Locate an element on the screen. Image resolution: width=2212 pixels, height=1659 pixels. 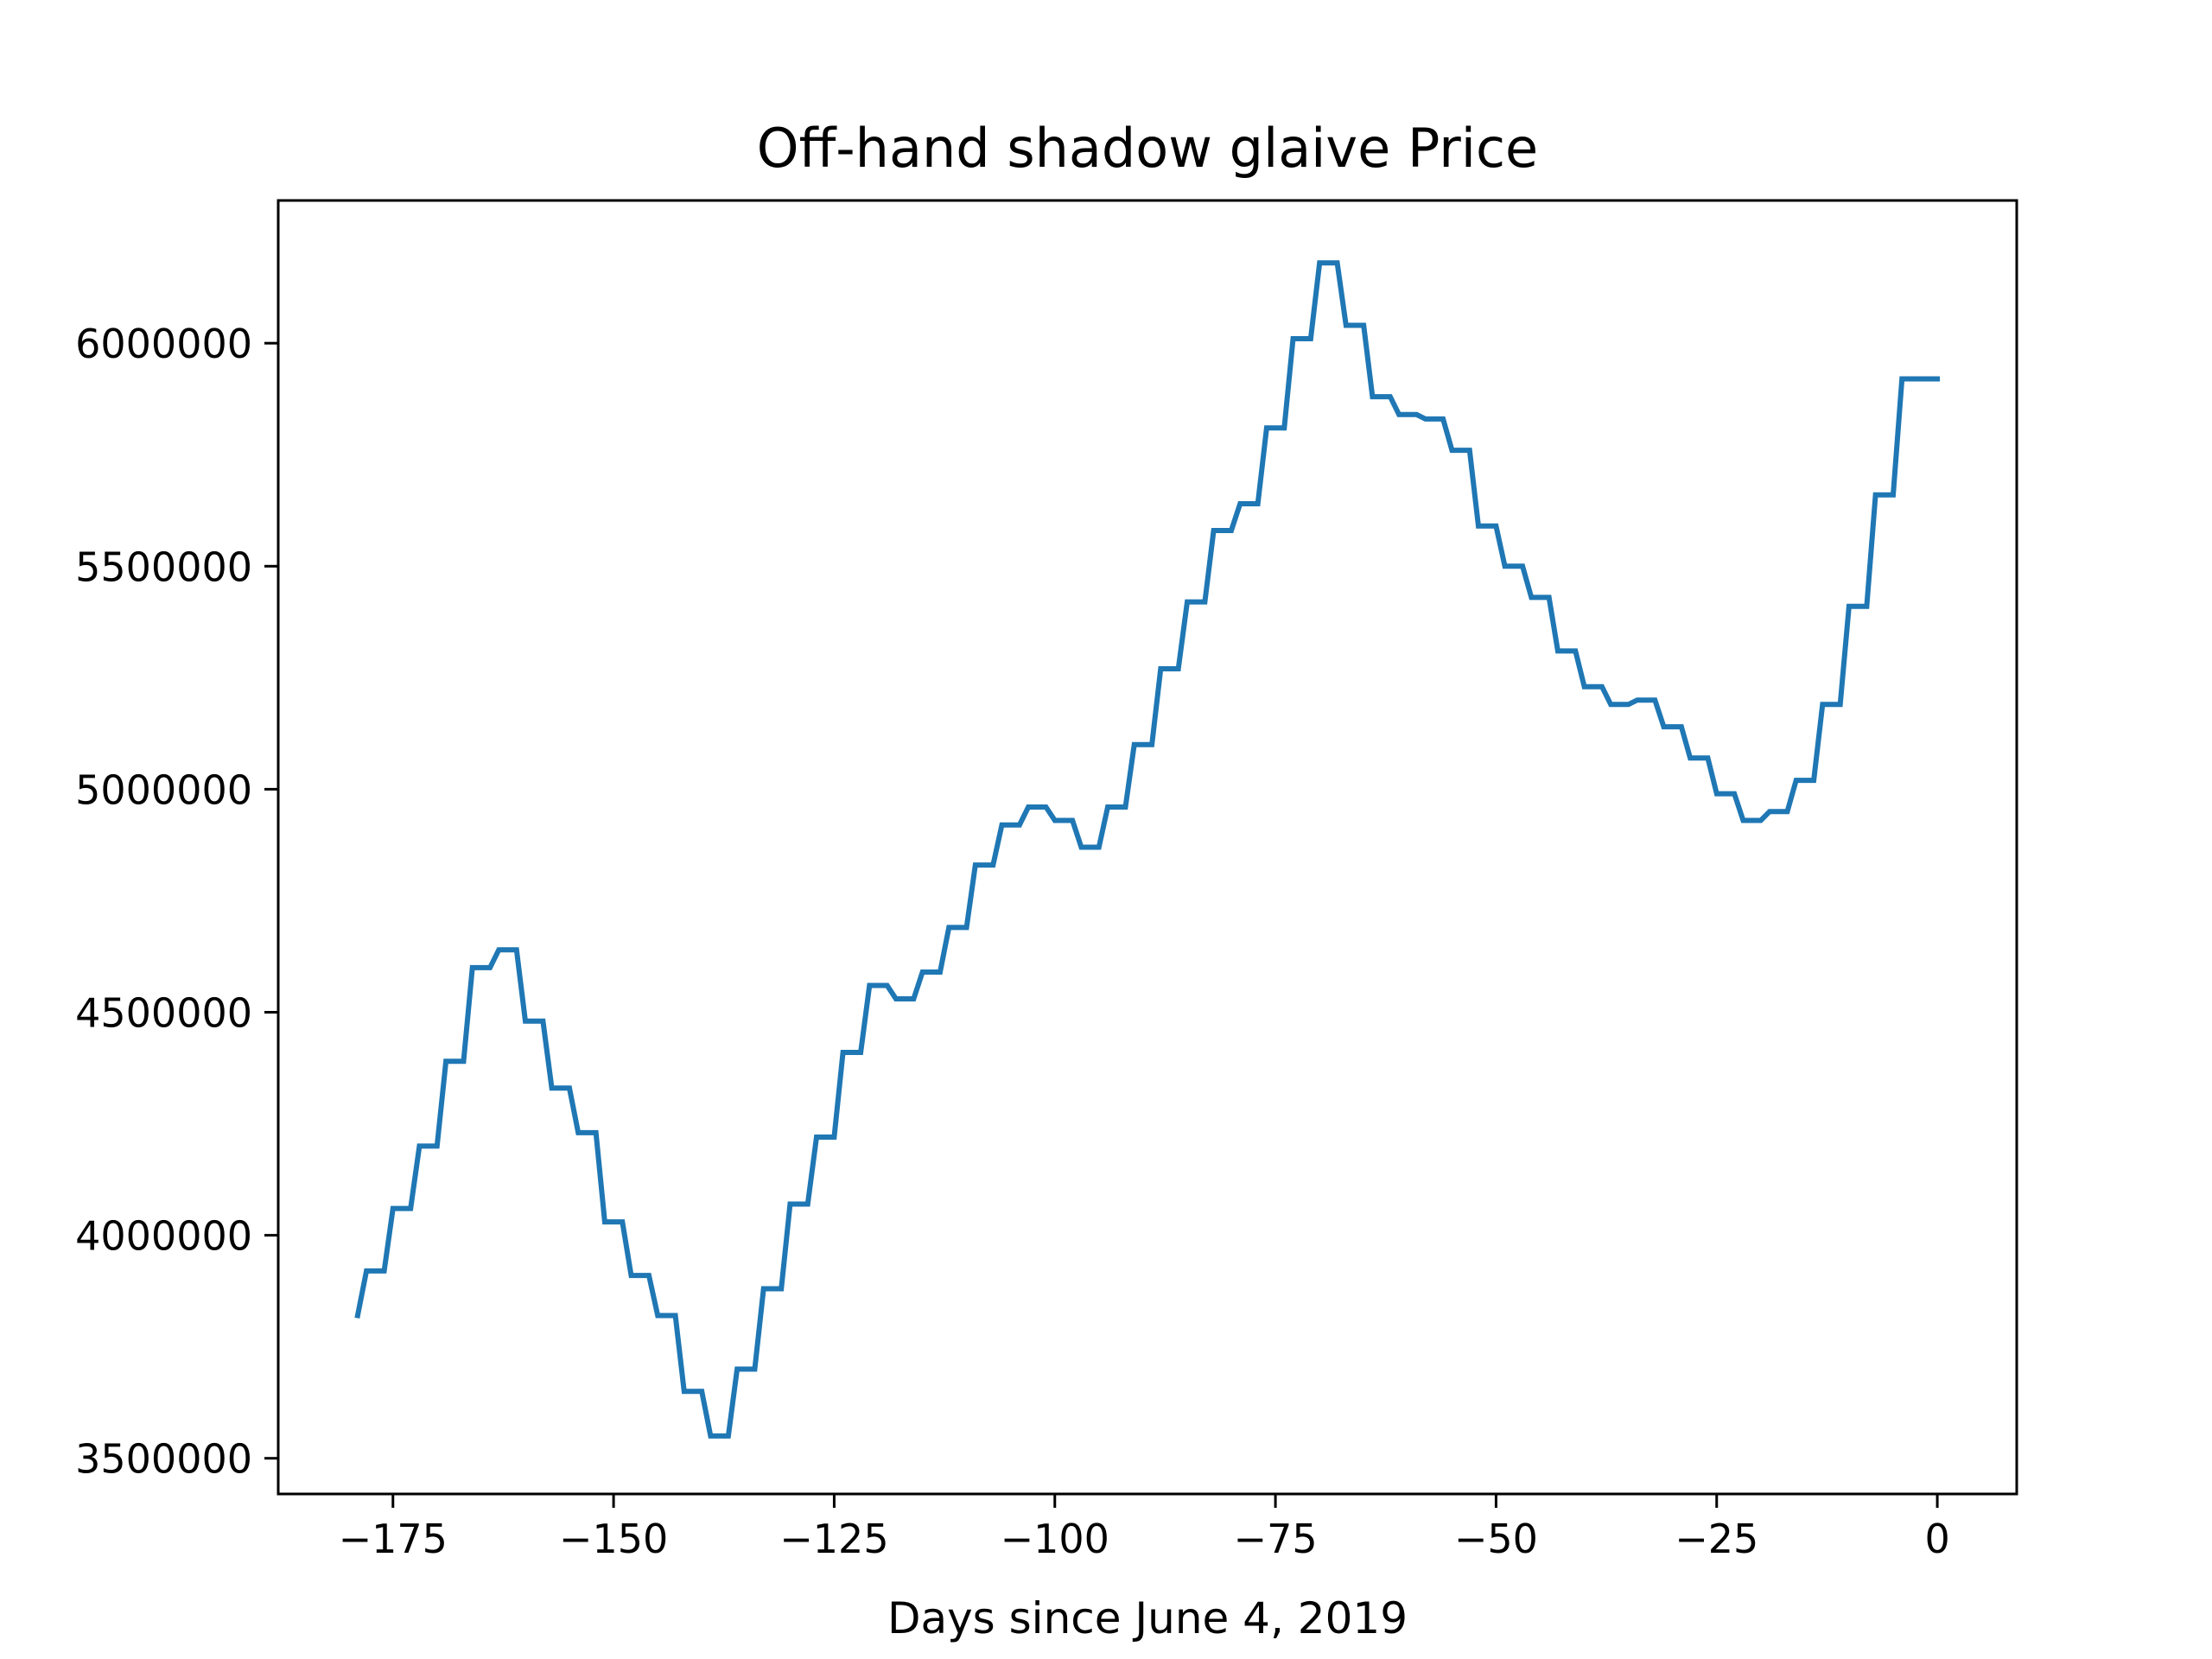
x-tick-label: 0 is located at coordinates (1936, 1539).